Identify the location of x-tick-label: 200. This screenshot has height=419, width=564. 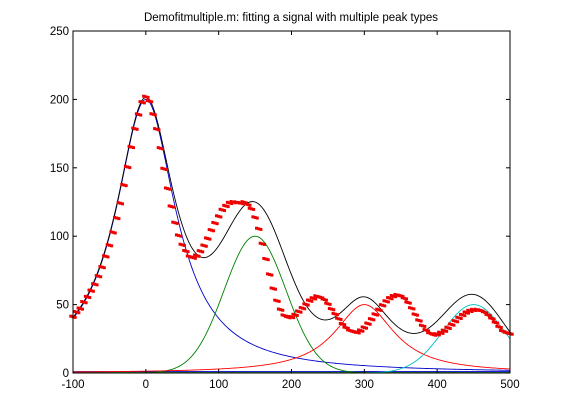
(291, 385).